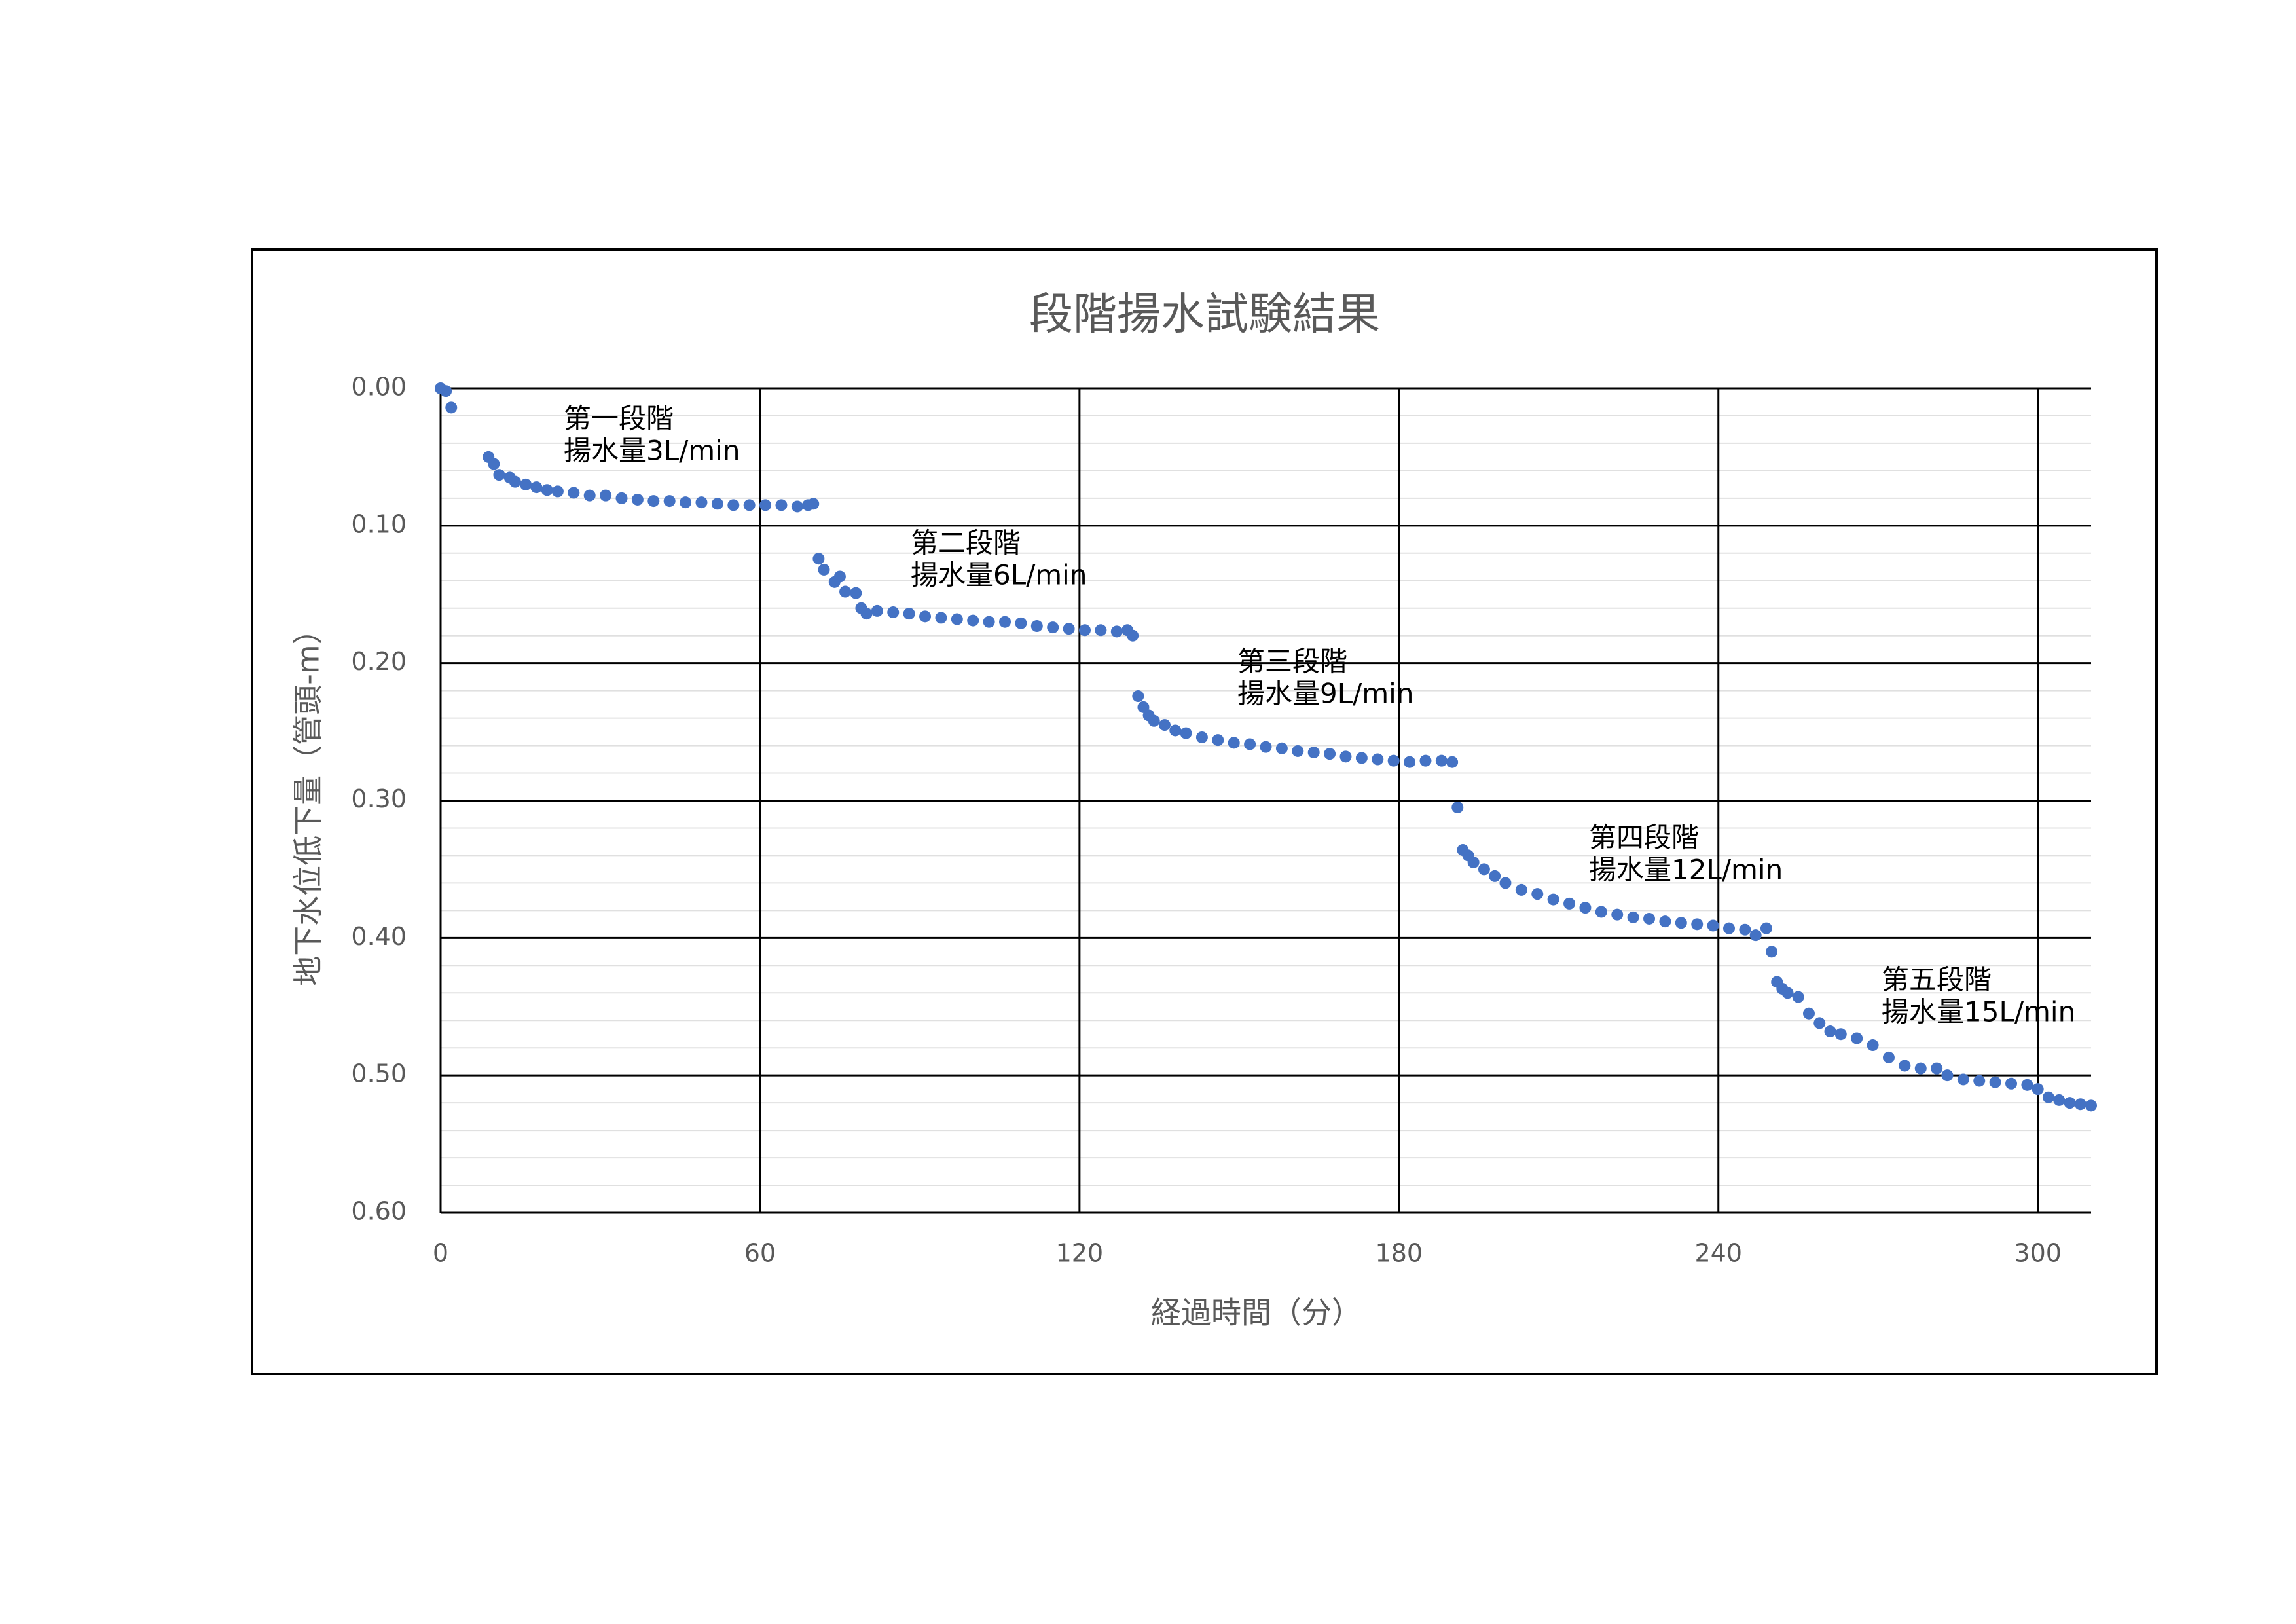 The image size is (2296, 1624). What do you see at coordinates (379, 798) in the screenshot?
I see `y-tick-label: 0.30` at bounding box center [379, 798].